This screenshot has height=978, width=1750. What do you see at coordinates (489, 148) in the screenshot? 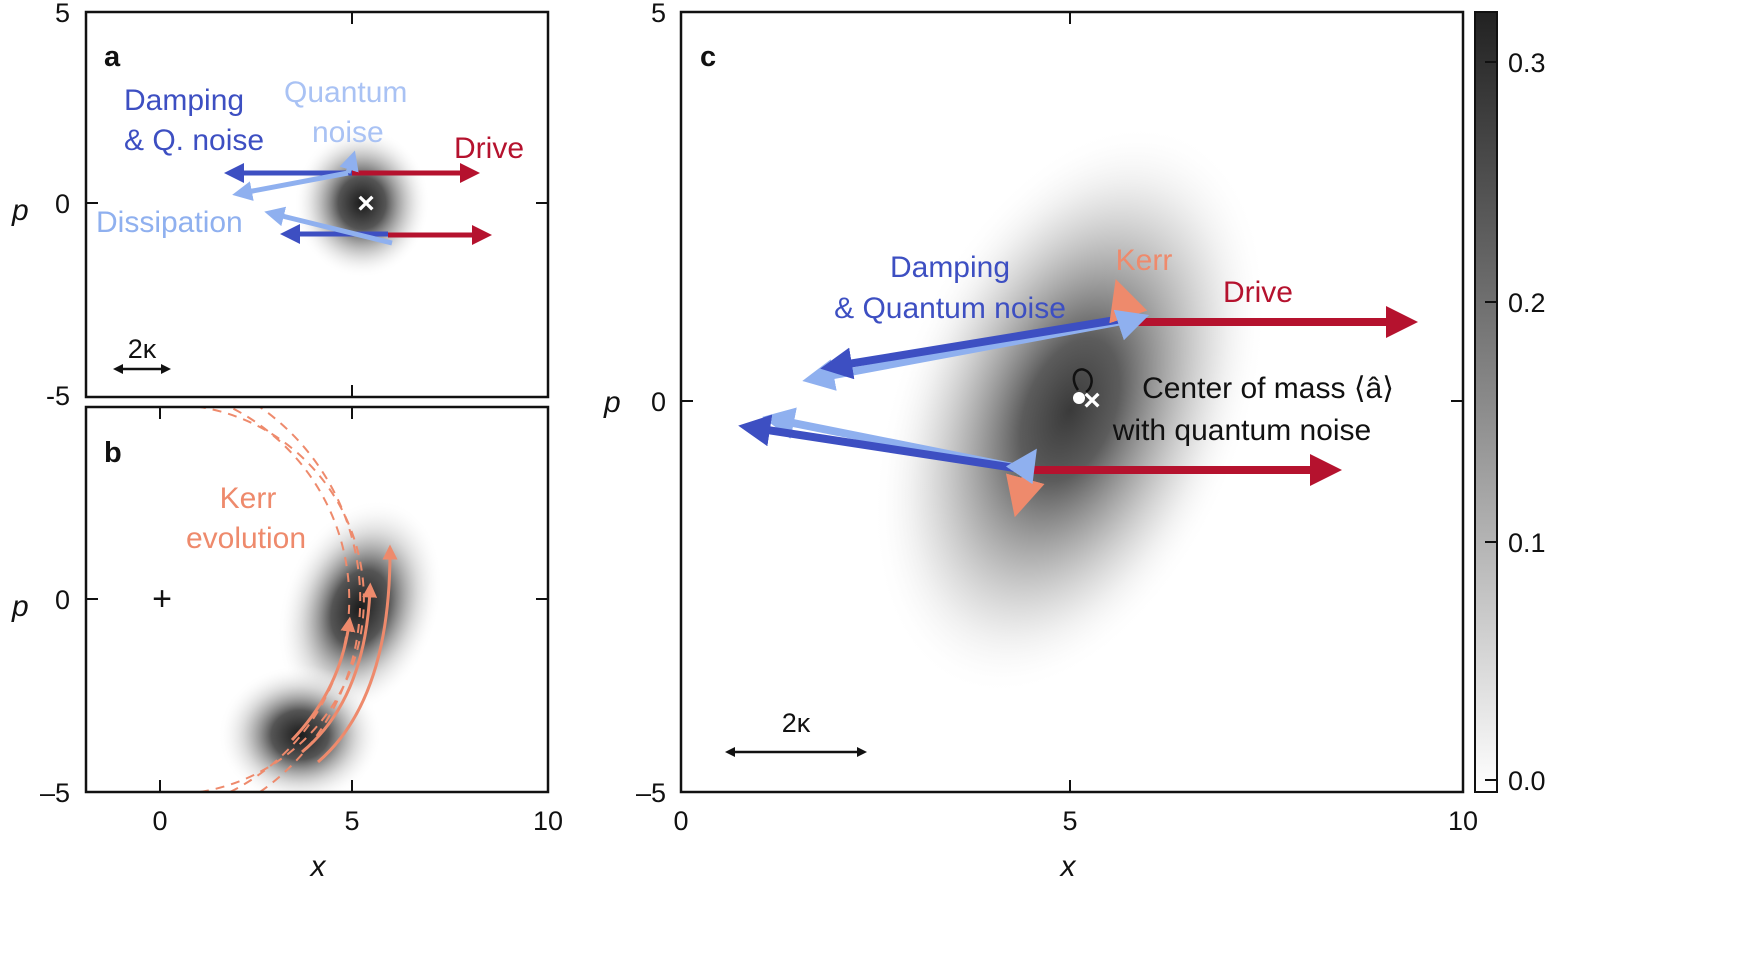
I see `panel-a-drive-label: Drive` at bounding box center [489, 148].